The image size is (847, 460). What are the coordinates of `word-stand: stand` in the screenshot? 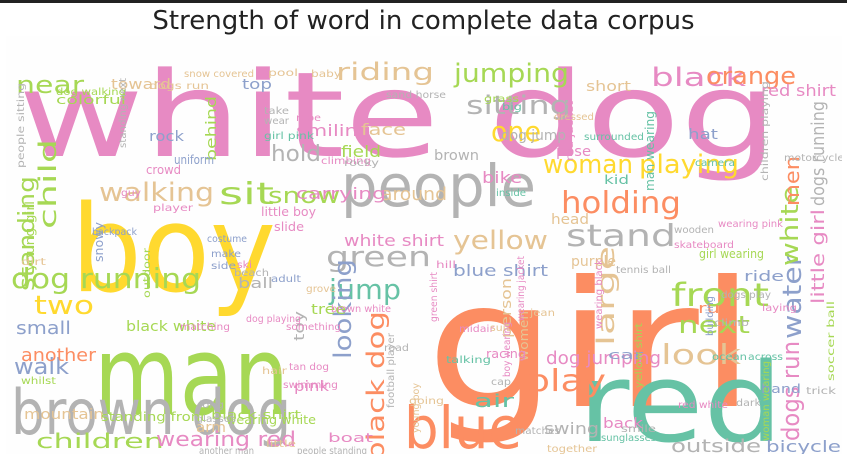 It's located at (621, 236).